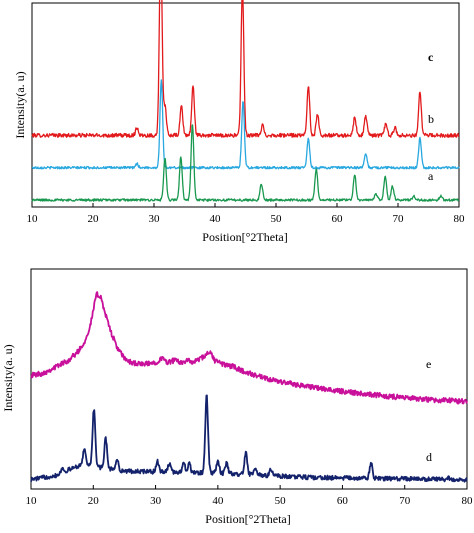  Describe the element at coordinates (20, 104) in the screenshot. I see `top-y-axis-title: Intensity(a. u)` at that location.